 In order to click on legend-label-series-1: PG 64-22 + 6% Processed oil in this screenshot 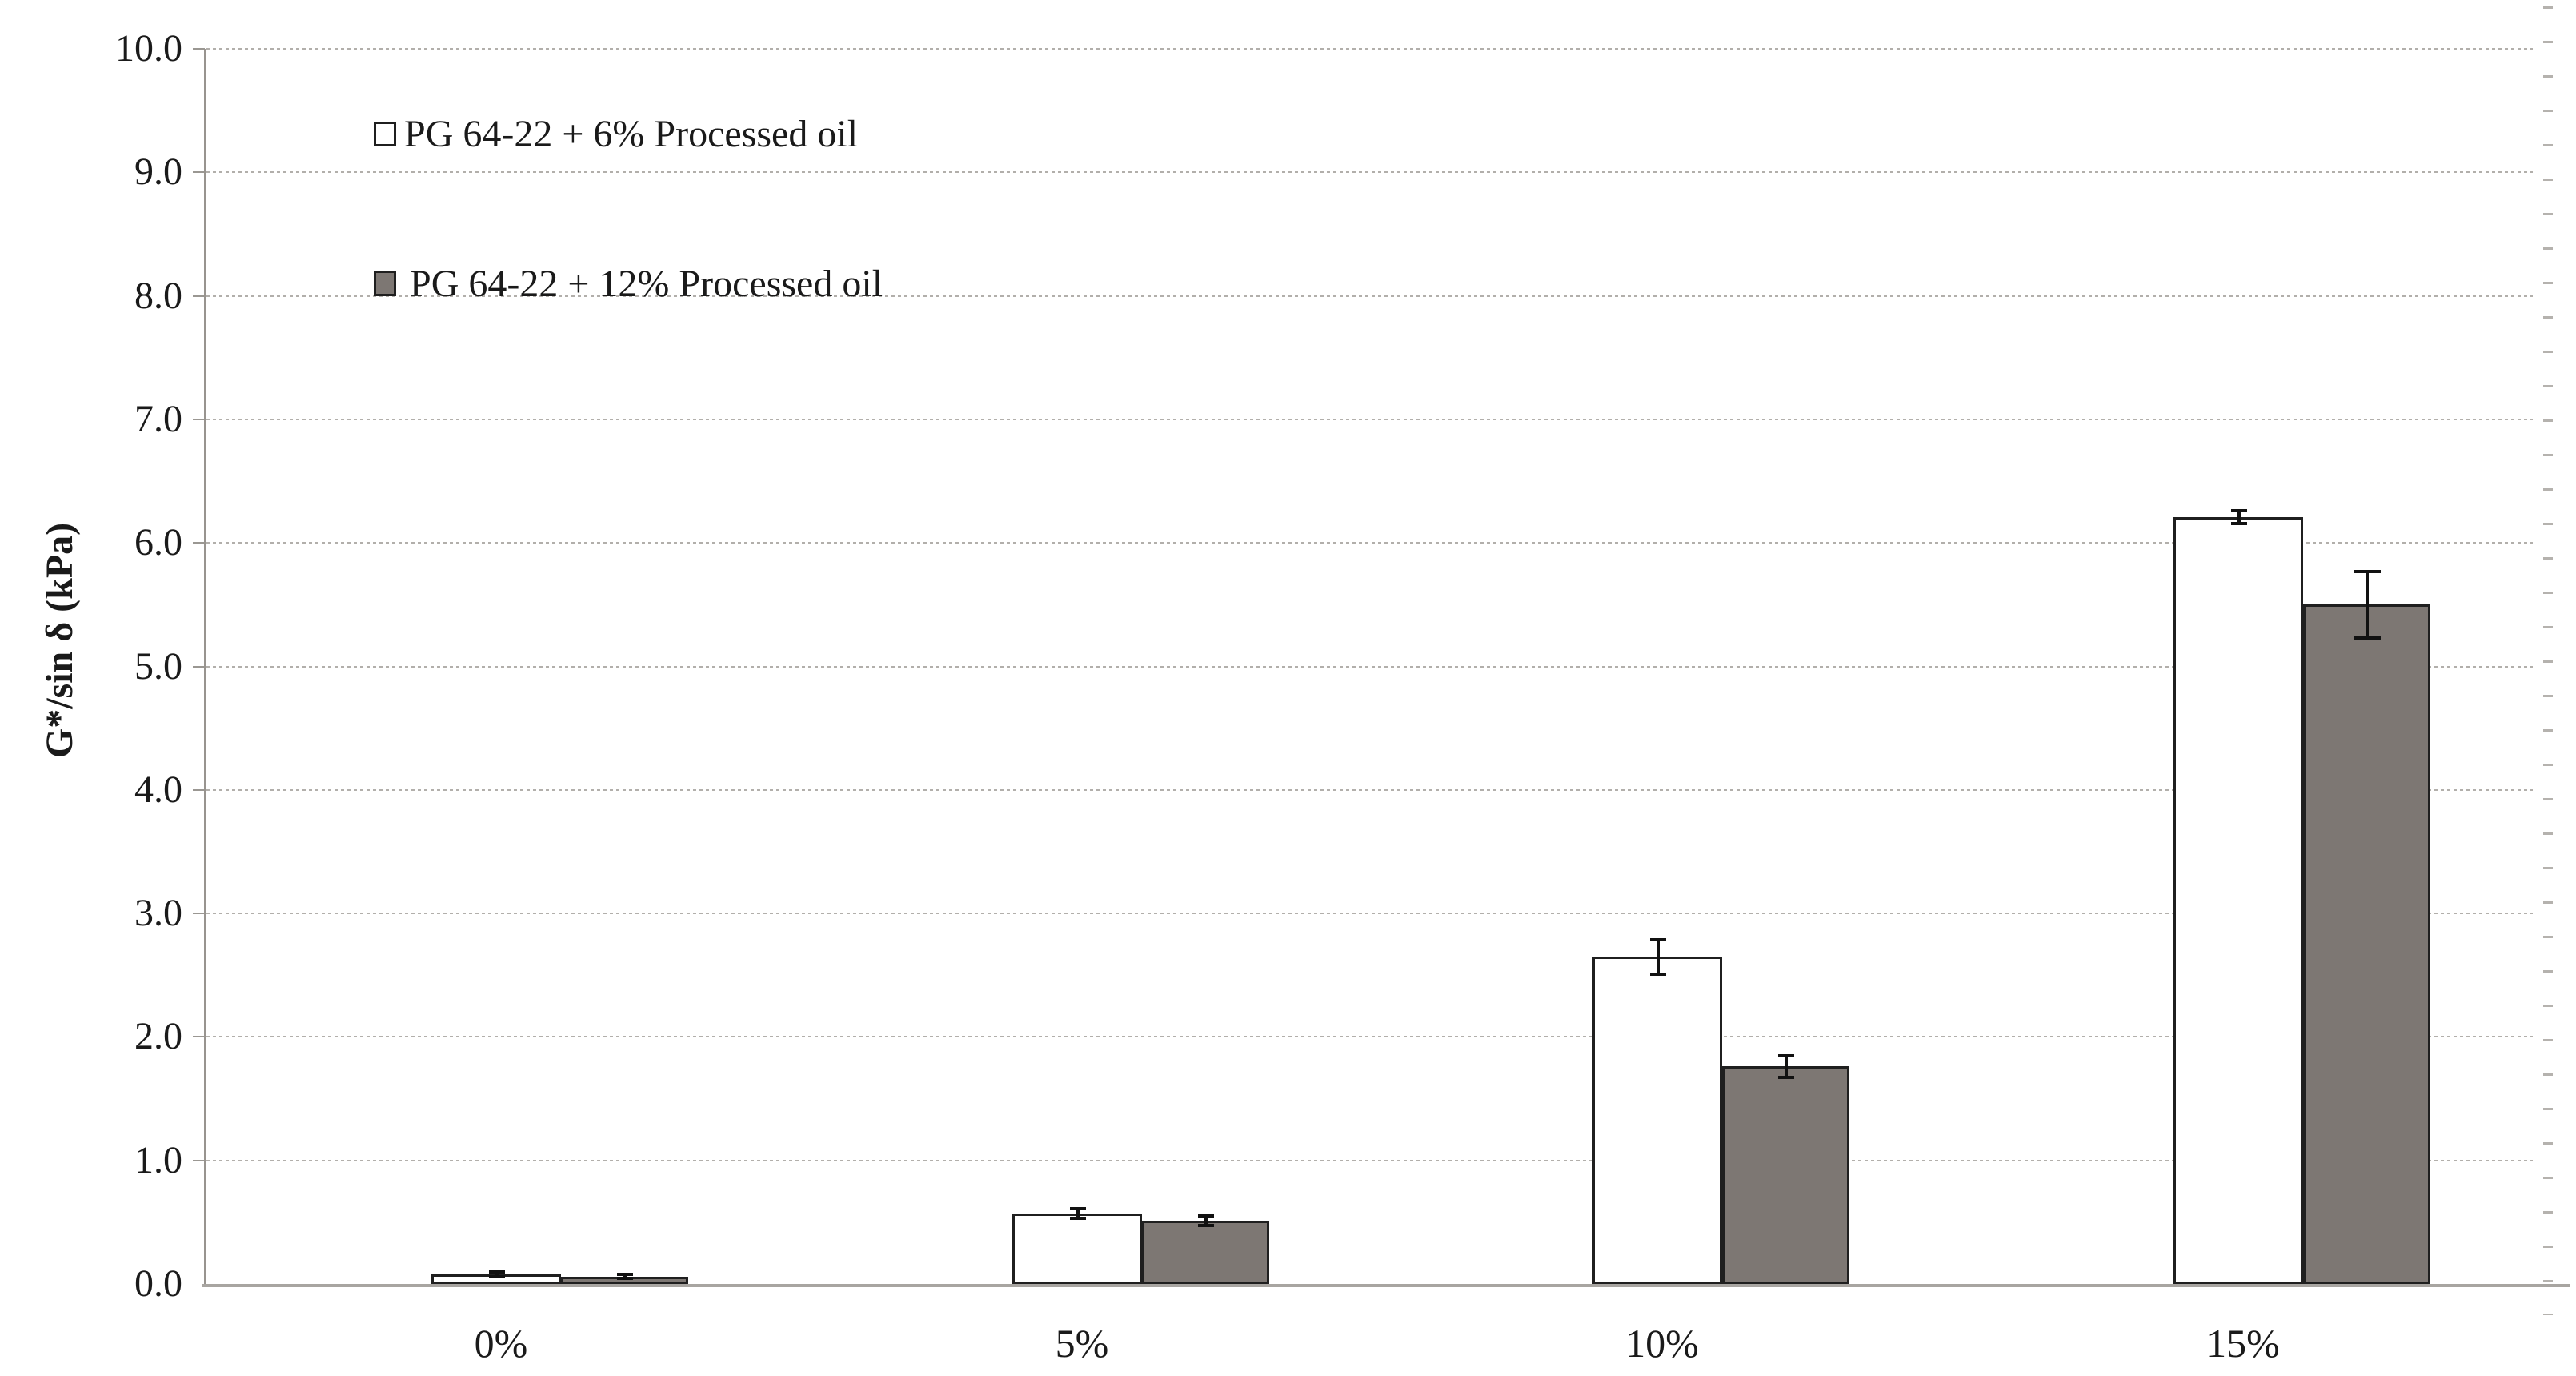, I will do `click(631, 134)`.